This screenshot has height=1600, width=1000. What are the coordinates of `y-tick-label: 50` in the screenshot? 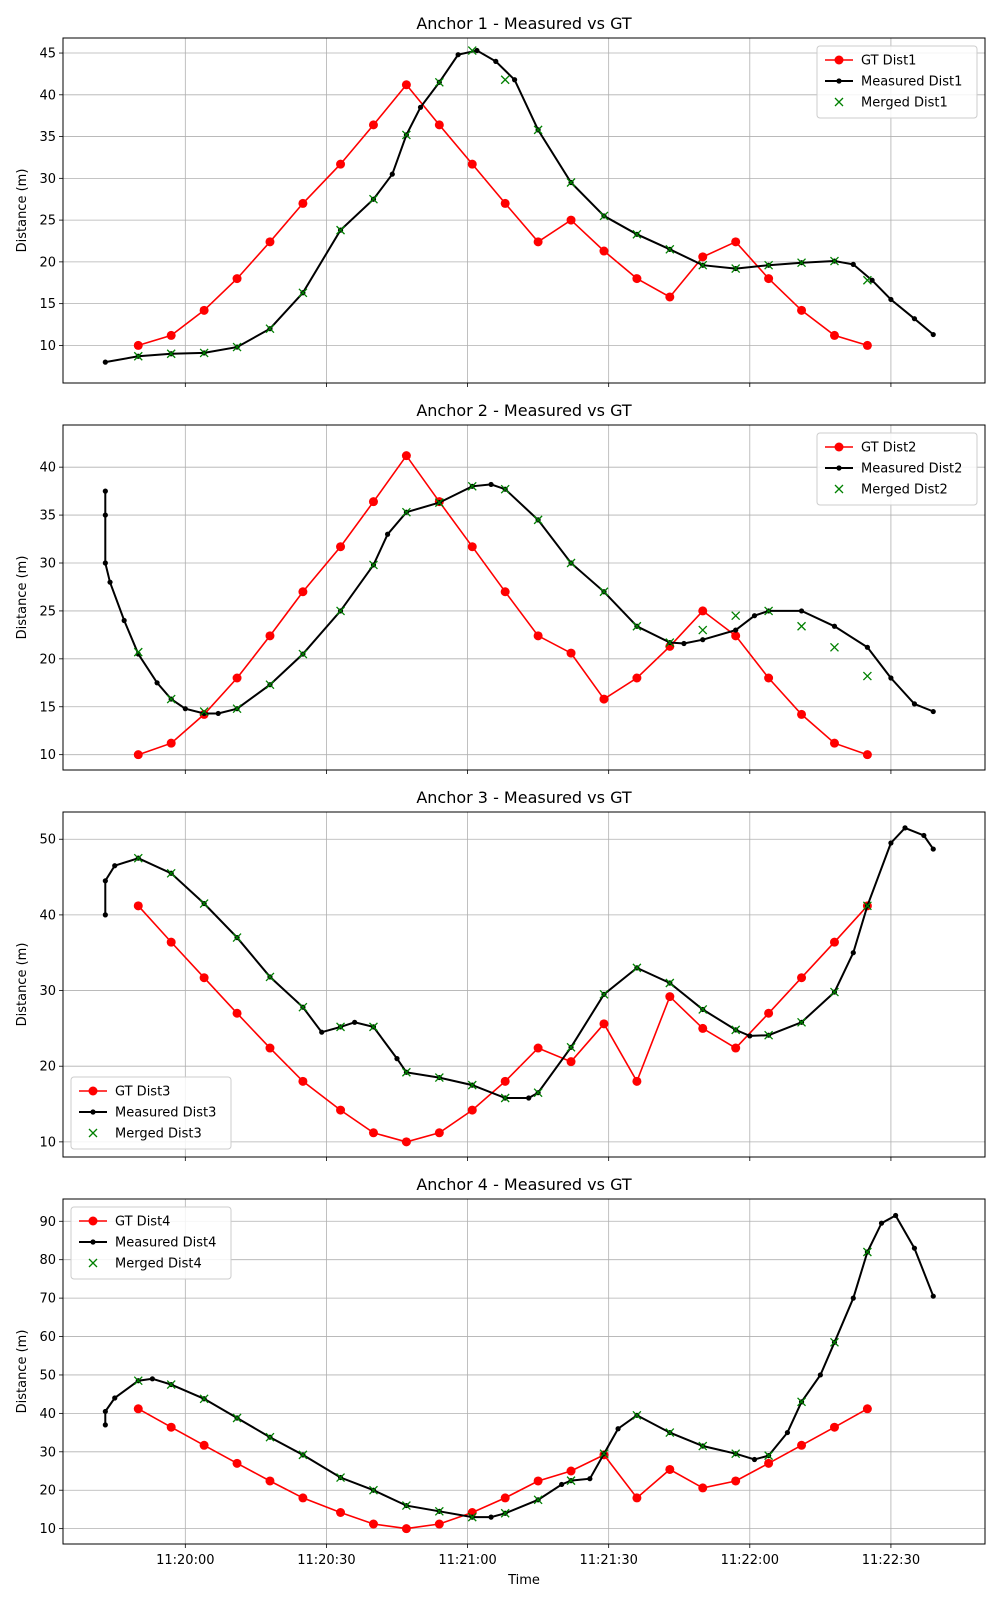 It's located at (47, 840).